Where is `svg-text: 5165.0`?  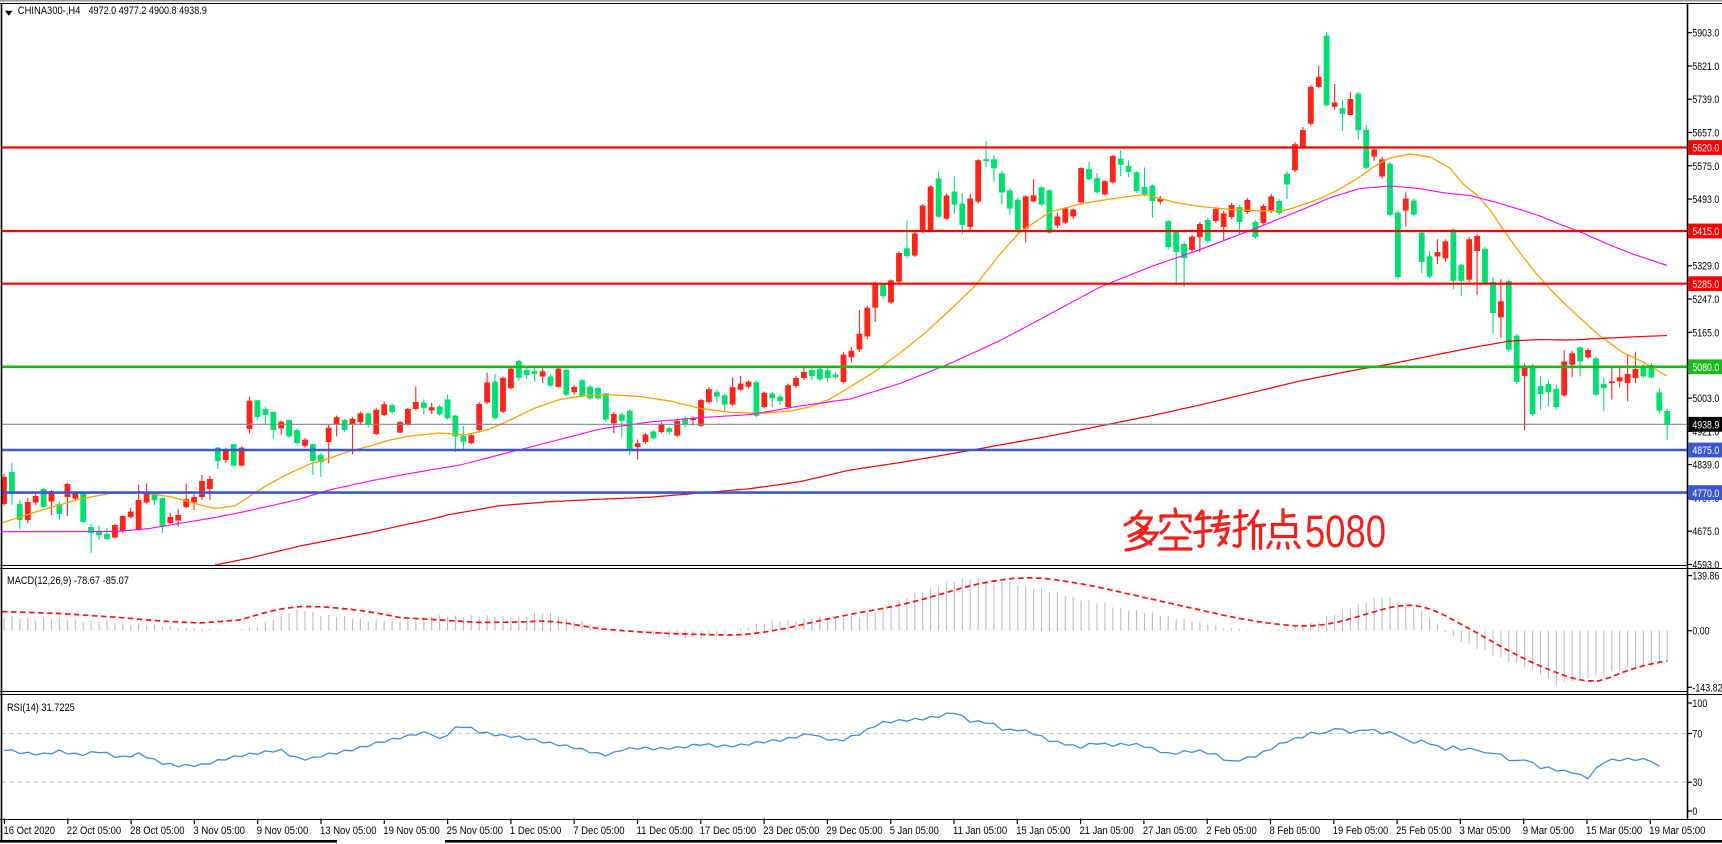
svg-text: 5165.0 is located at coordinates (1705, 333).